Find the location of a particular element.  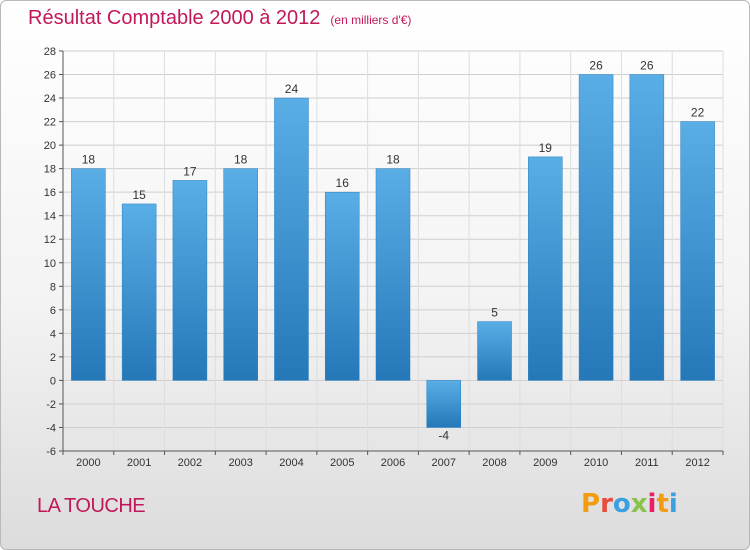

commune-name: LA TOUCHE is located at coordinates (91, 506).